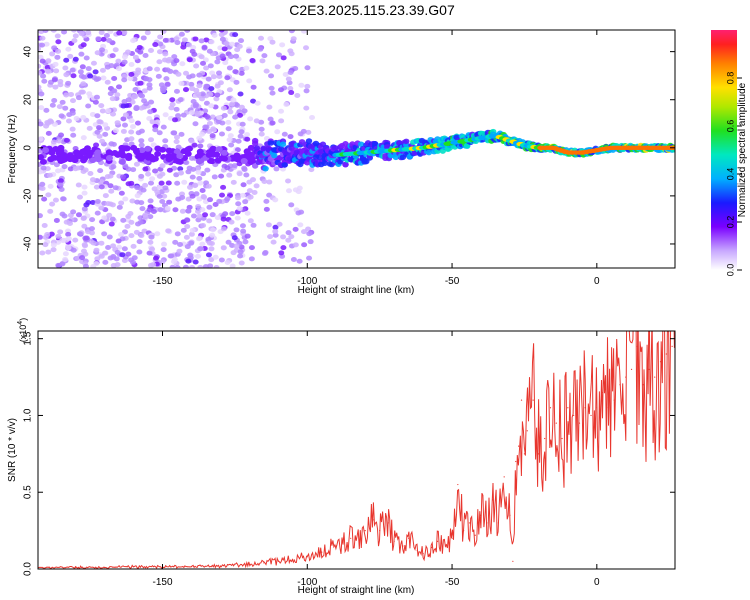 This screenshot has width=750, height=600. I want to click on spectrogram-x-tick-label: -50, so click(452, 281).